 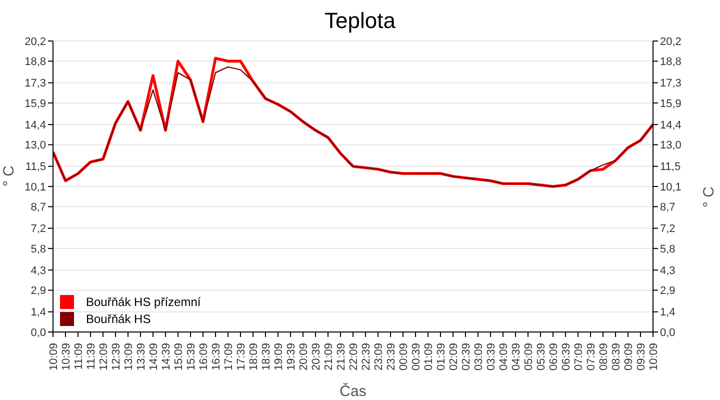 I want to click on y-tick-label: 11,5, so click(x=35, y=167).